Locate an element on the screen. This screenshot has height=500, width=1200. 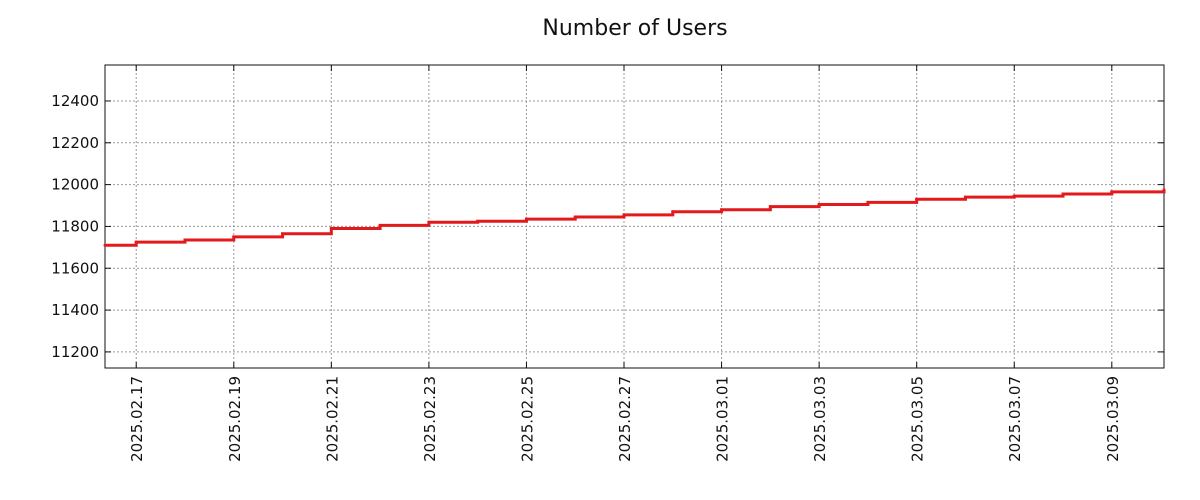
y-tick-label: 11600 is located at coordinates (75, 268).